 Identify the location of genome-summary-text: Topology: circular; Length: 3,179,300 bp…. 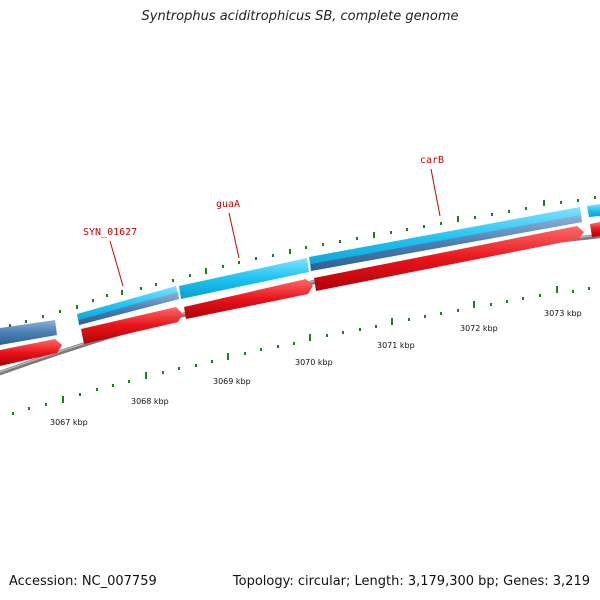
(411, 581).